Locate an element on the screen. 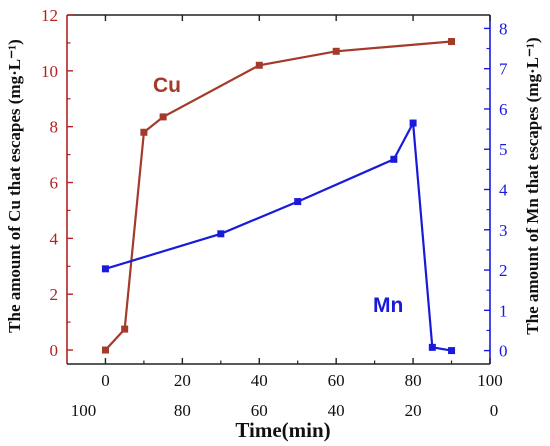 The image size is (550, 446). x-top-tick-label: 40 is located at coordinates (259, 380).